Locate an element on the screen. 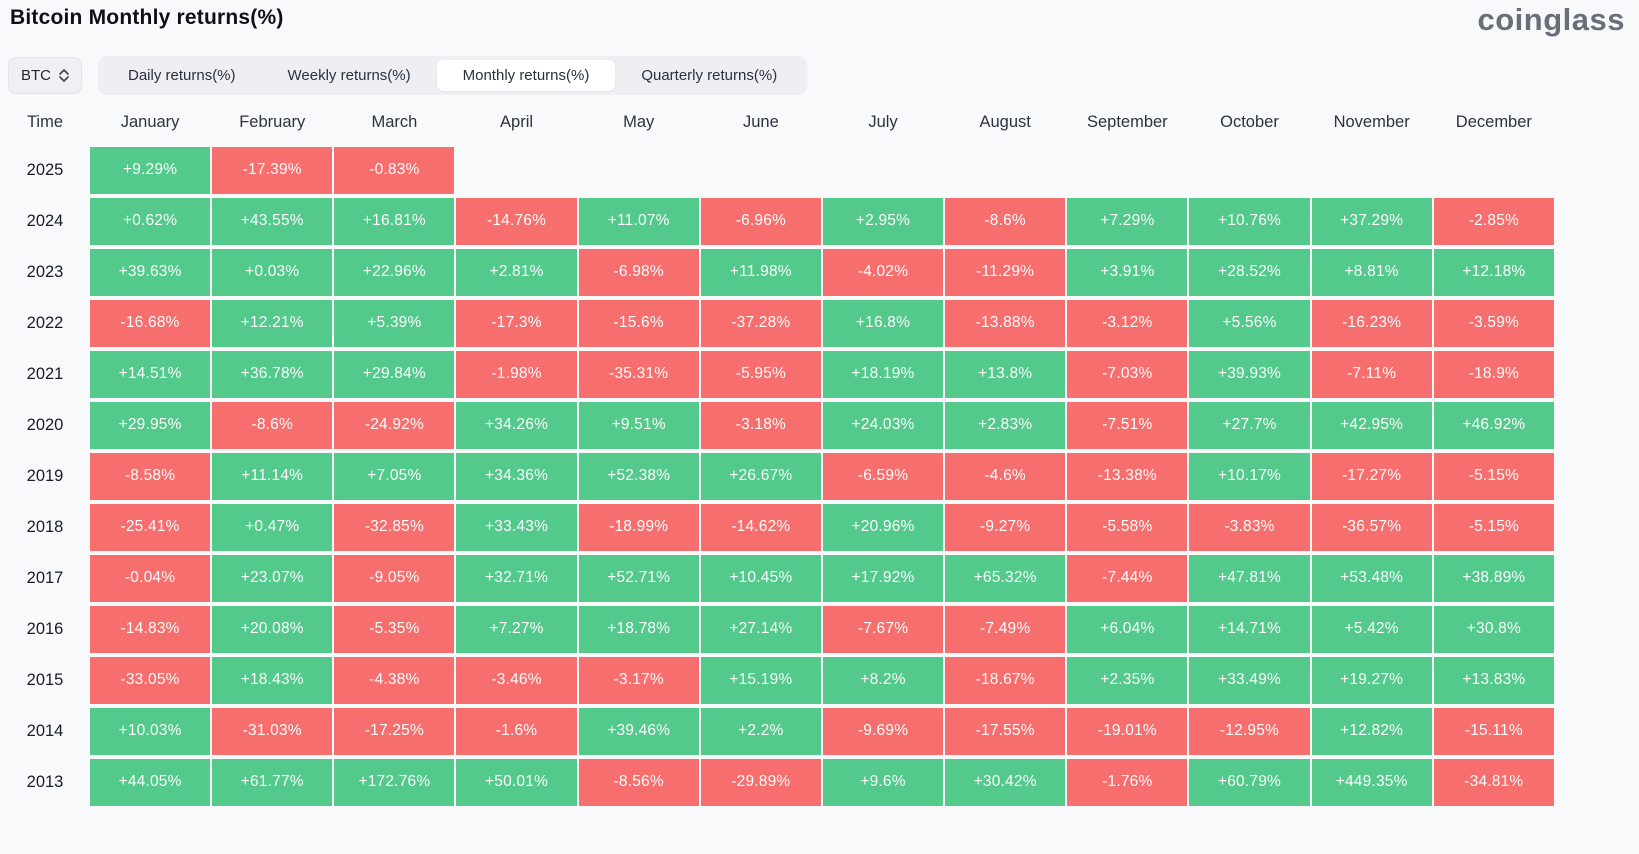 This screenshot has width=1639, height=854. return-cell: +2.2% is located at coordinates (760, 731).